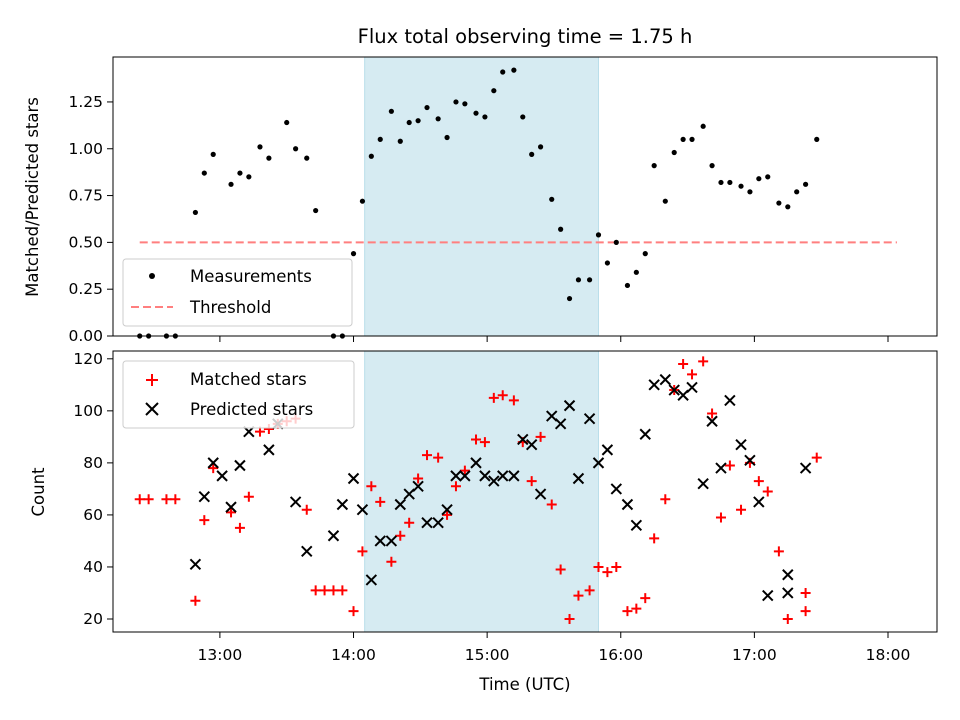 This screenshot has height=720, width=960. What do you see at coordinates (481, 491) in the screenshot?
I see `bottom-span` at bounding box center [481, 491].